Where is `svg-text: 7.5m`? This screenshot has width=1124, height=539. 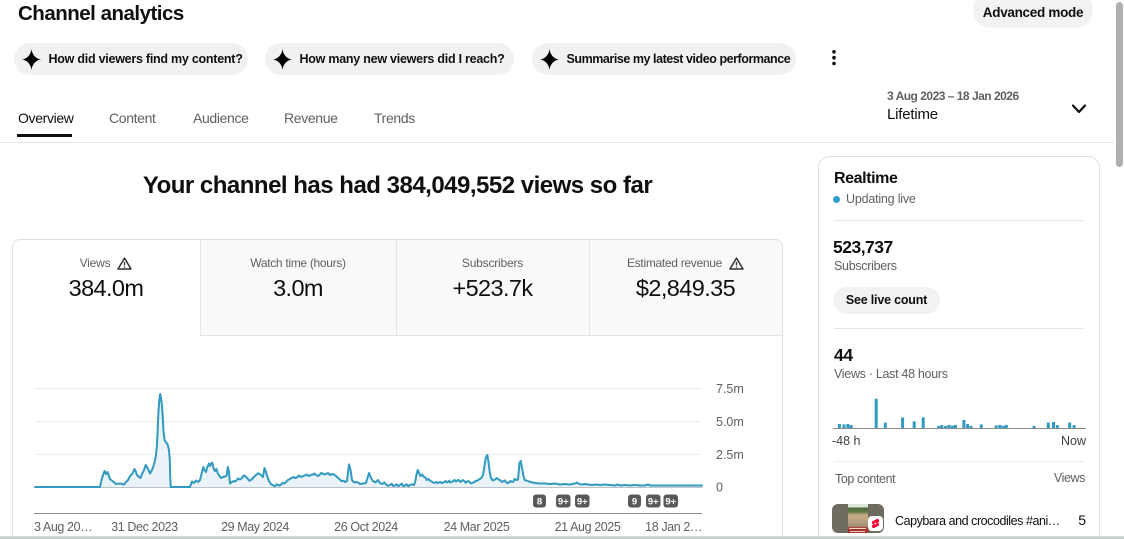 svg-text: 7.5m is located at coordinates (730, 389).